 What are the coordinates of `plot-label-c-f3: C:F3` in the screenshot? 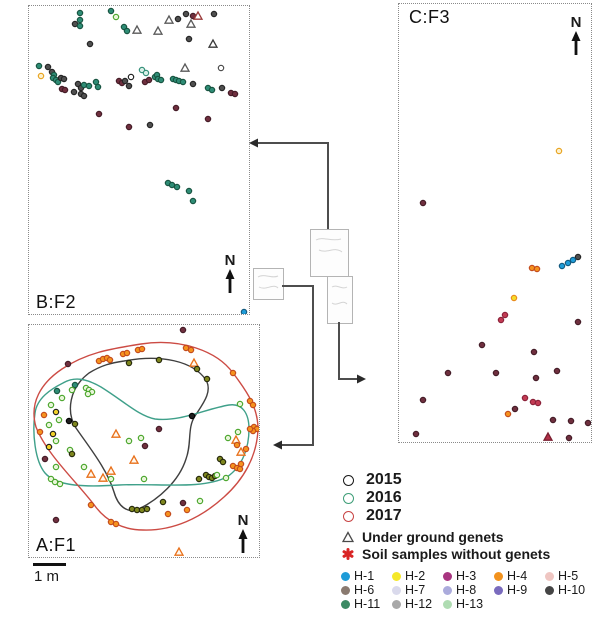 It's located at (430, 17).